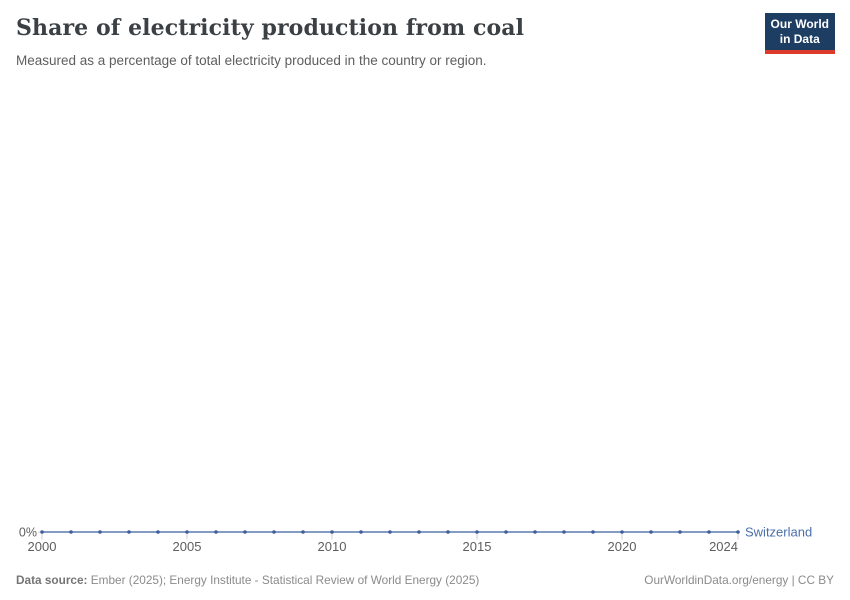 Image resolution: width=850 pixels, height=600 pixels. Describe the element at coordinates (52, 580) in the screenshot. I see `data-source-label: Data source:` at that location.